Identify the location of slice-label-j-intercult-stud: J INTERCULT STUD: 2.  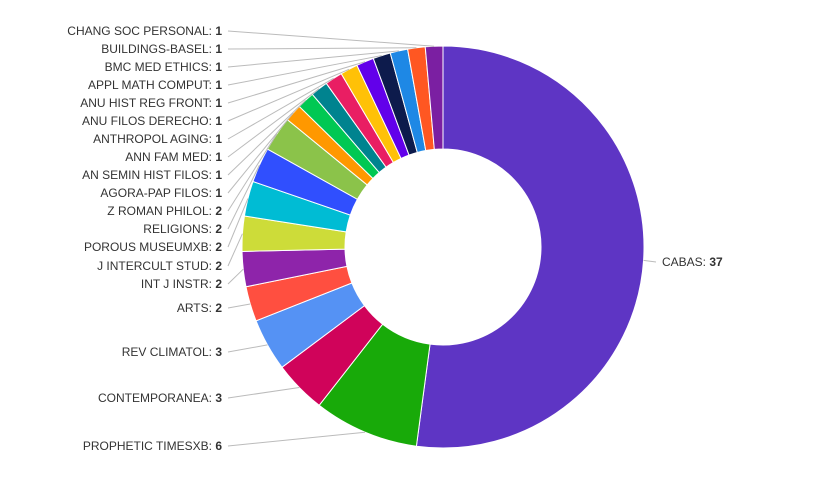
(159, 266).